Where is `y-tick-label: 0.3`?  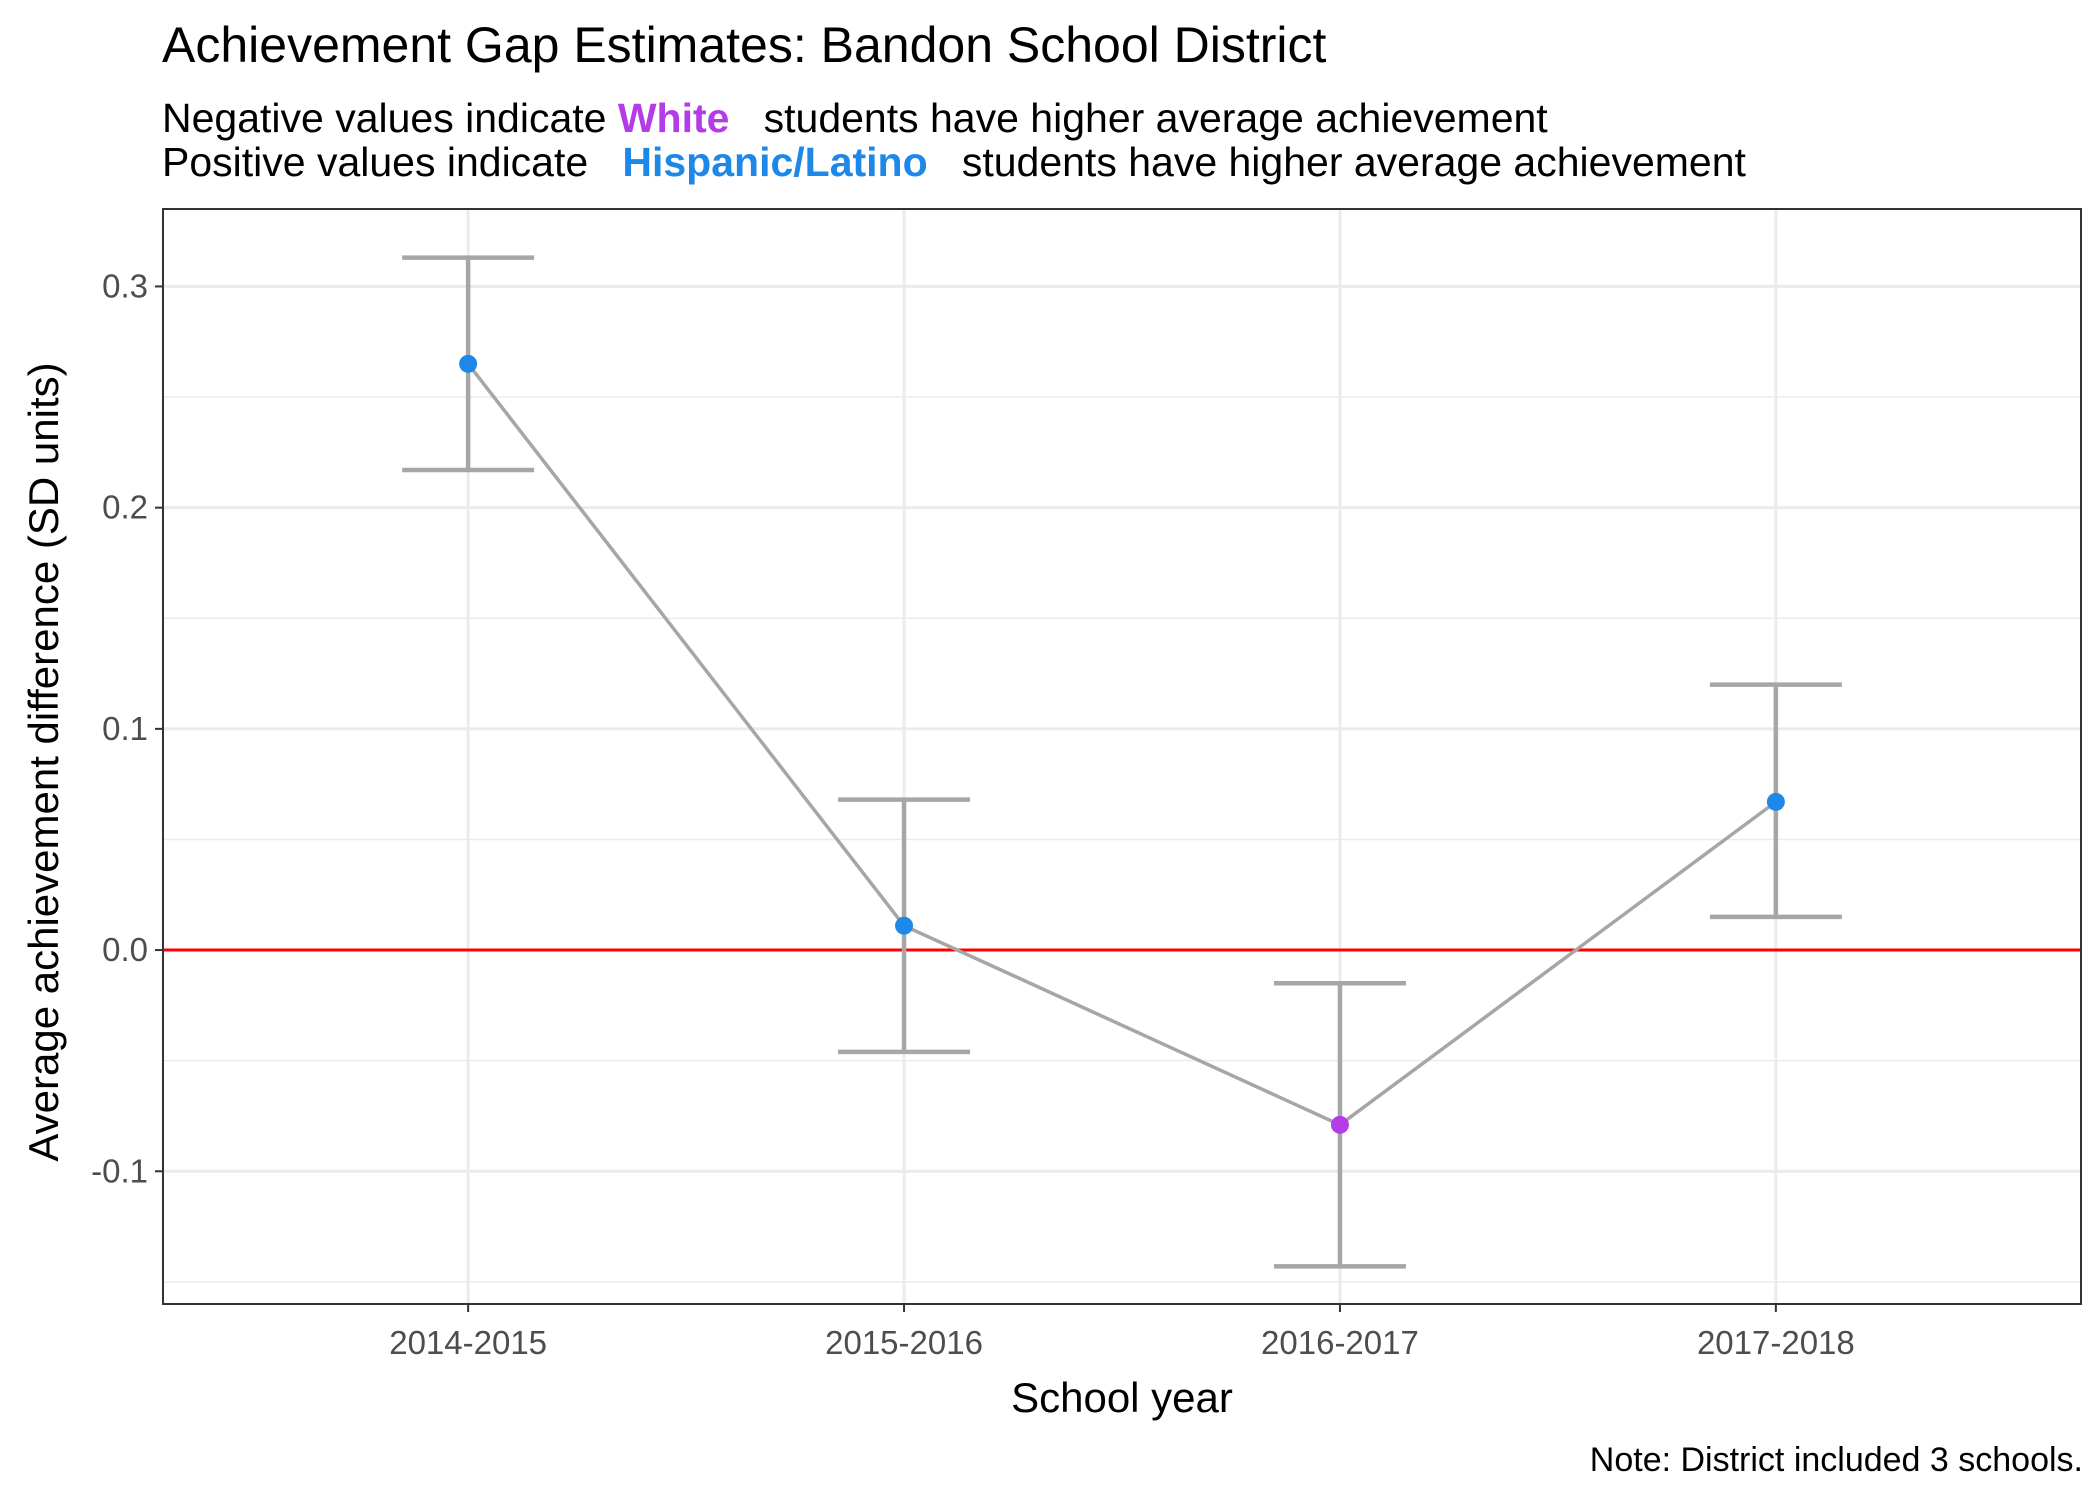 y-tick-label: 0.3 is located at coordinates (125, 285).